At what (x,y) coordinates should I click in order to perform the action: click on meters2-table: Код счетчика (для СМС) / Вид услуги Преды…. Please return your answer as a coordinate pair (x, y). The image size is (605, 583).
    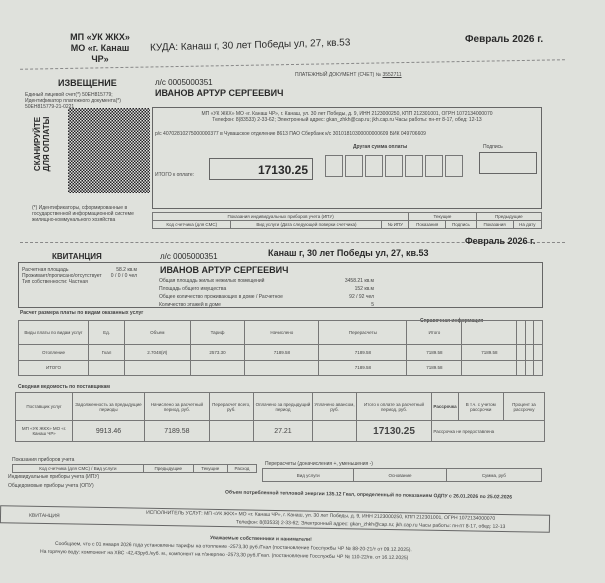
    Looking at the image, I should click on (135, 468).